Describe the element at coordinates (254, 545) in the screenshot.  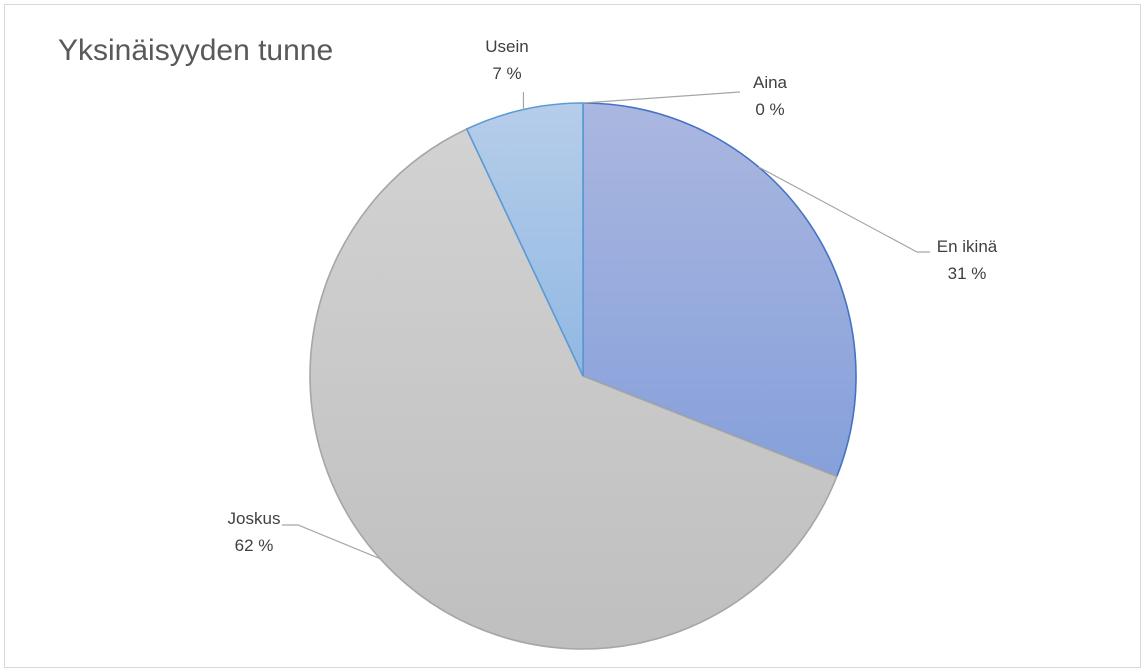
I see `pie-slice-joskus-value-label: 62 %` at that location.